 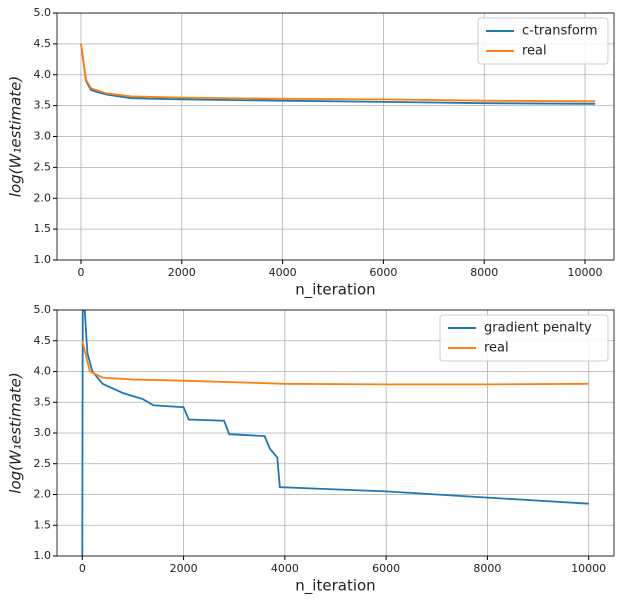 I want to click on plot-area, so click(x=338, y=74).